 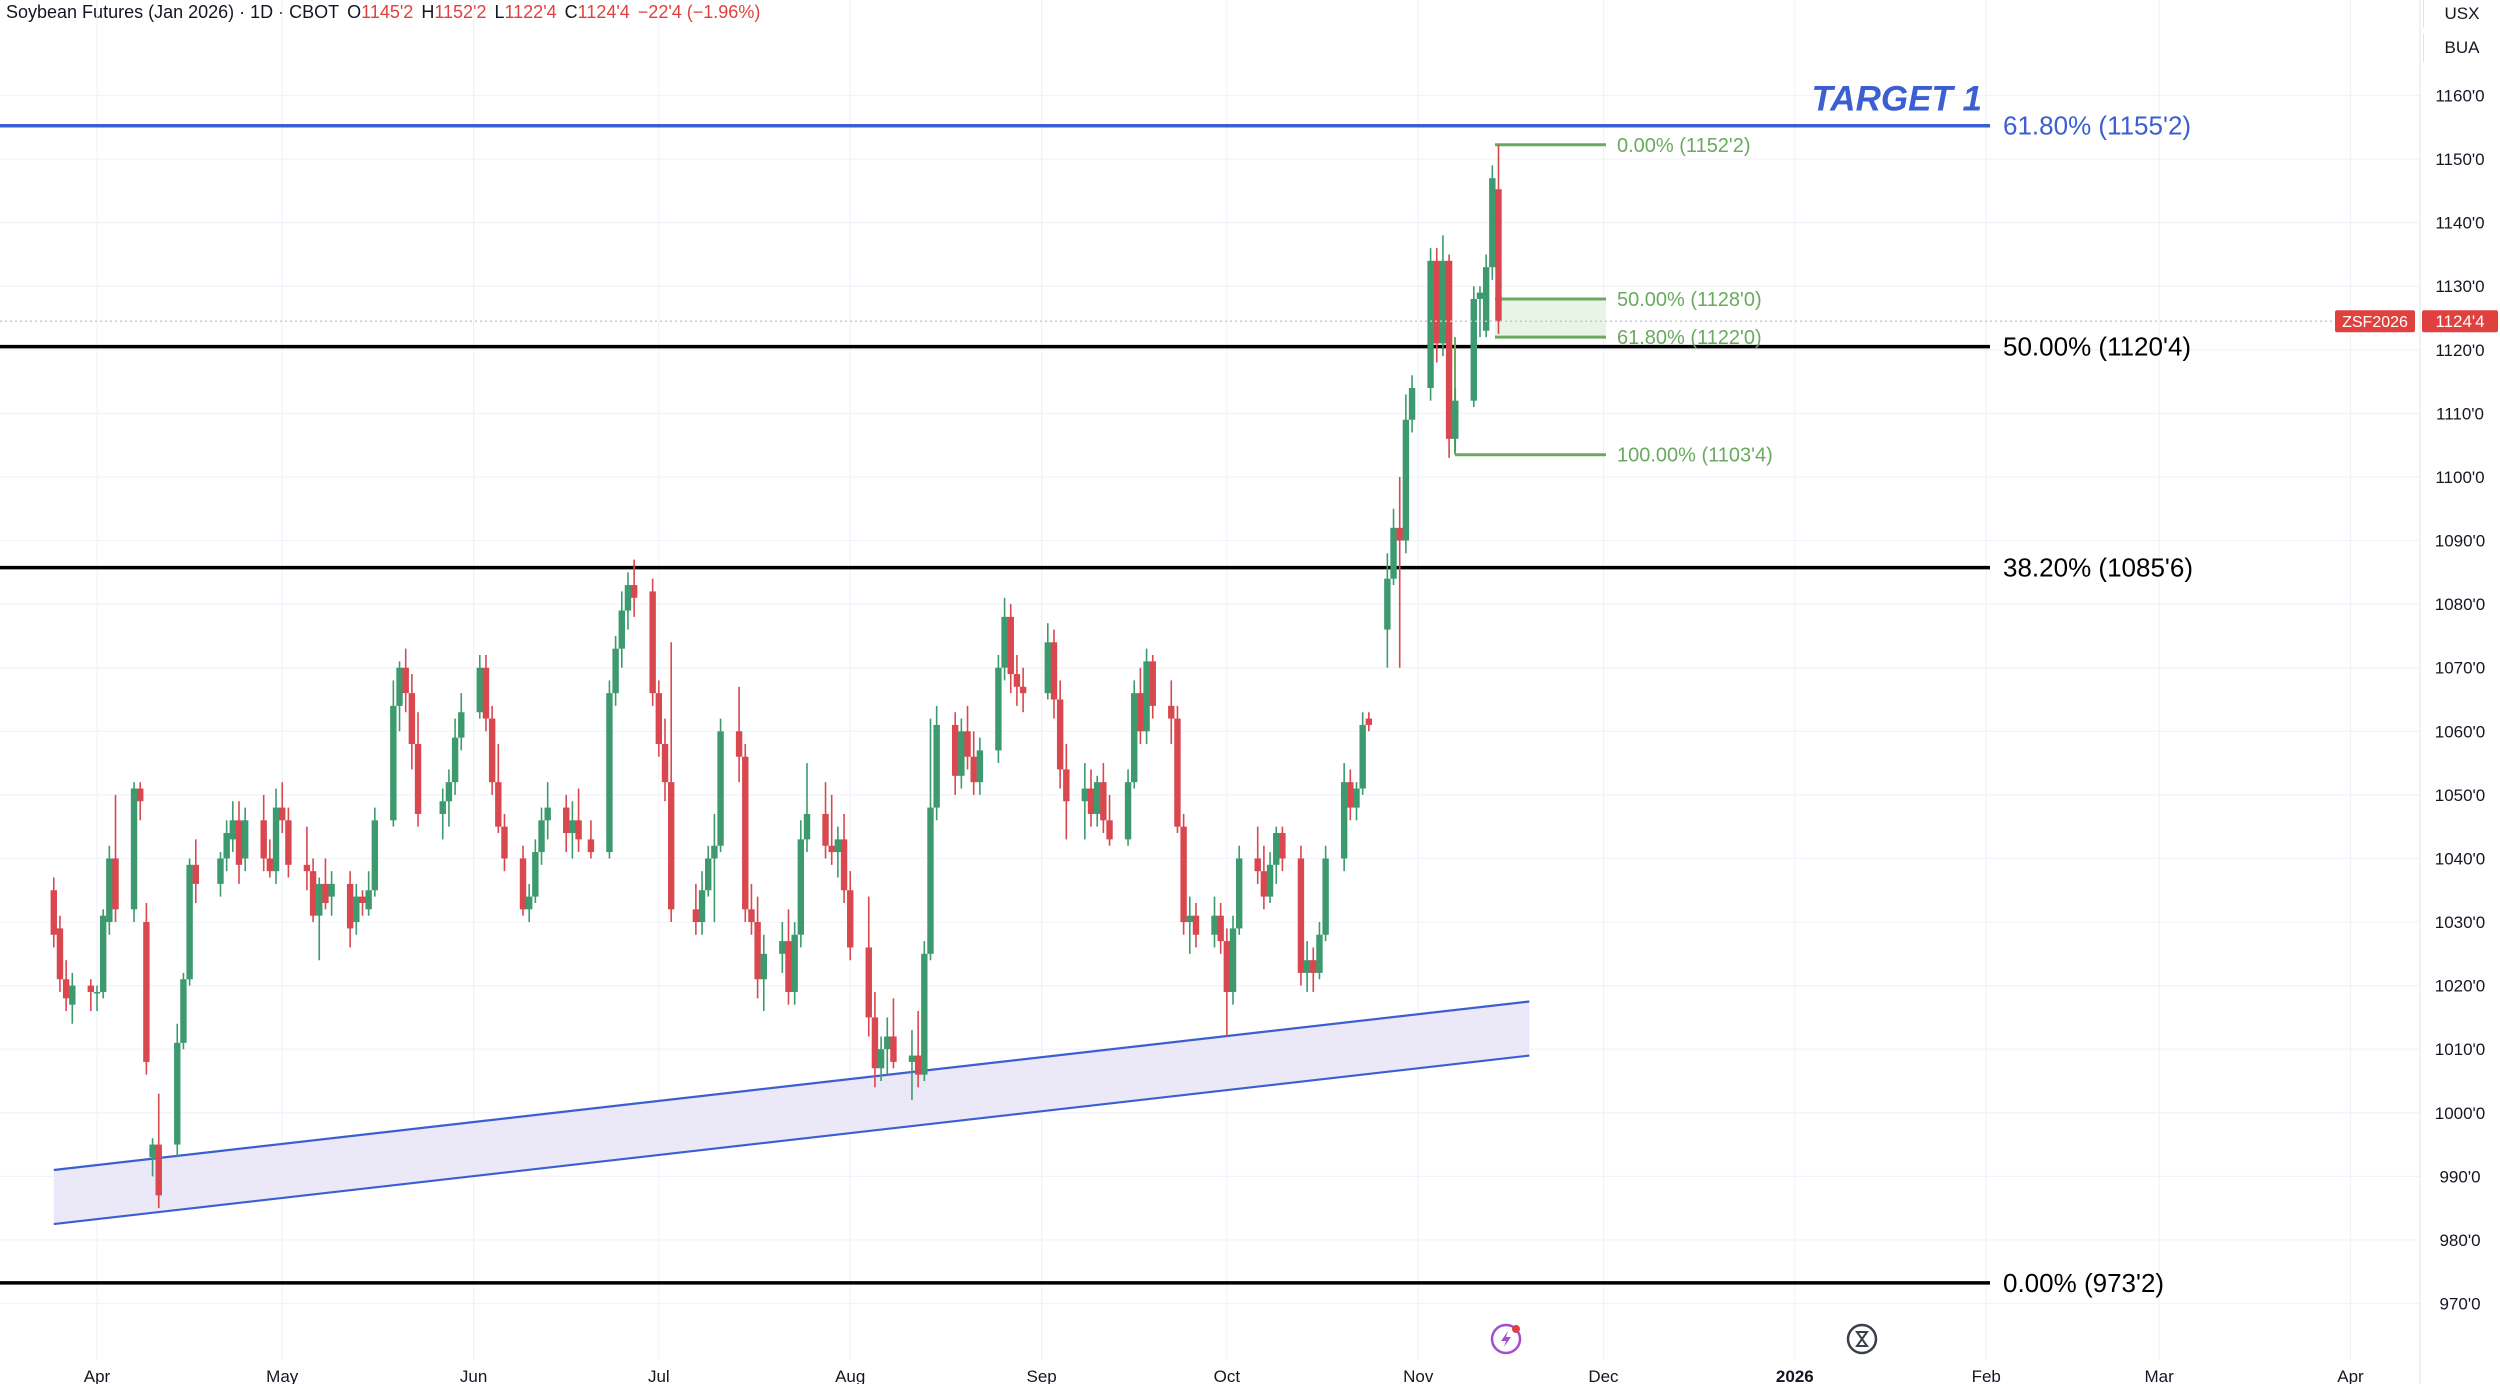 I want to click on lightning-icon, so click(x=1506, y=1339).